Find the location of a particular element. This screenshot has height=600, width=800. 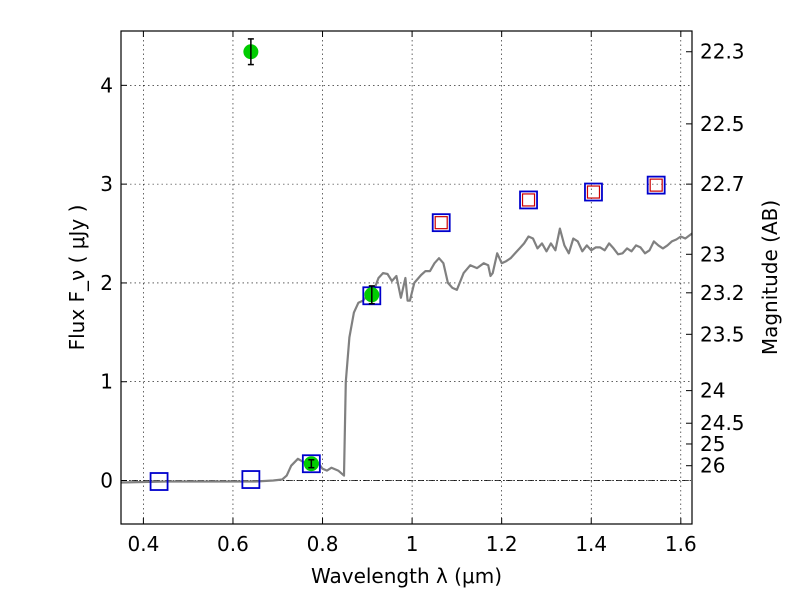

y-tick-label: 3 is located at coordinates (106, 184).